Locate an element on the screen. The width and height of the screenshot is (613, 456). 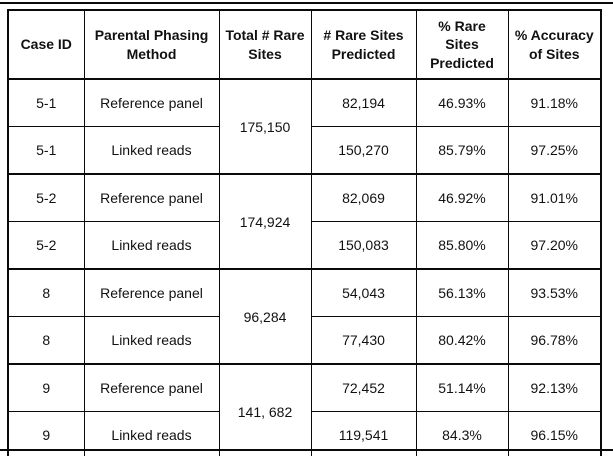
predicted-cell: 150,270 is located at coordinates (363, 150).